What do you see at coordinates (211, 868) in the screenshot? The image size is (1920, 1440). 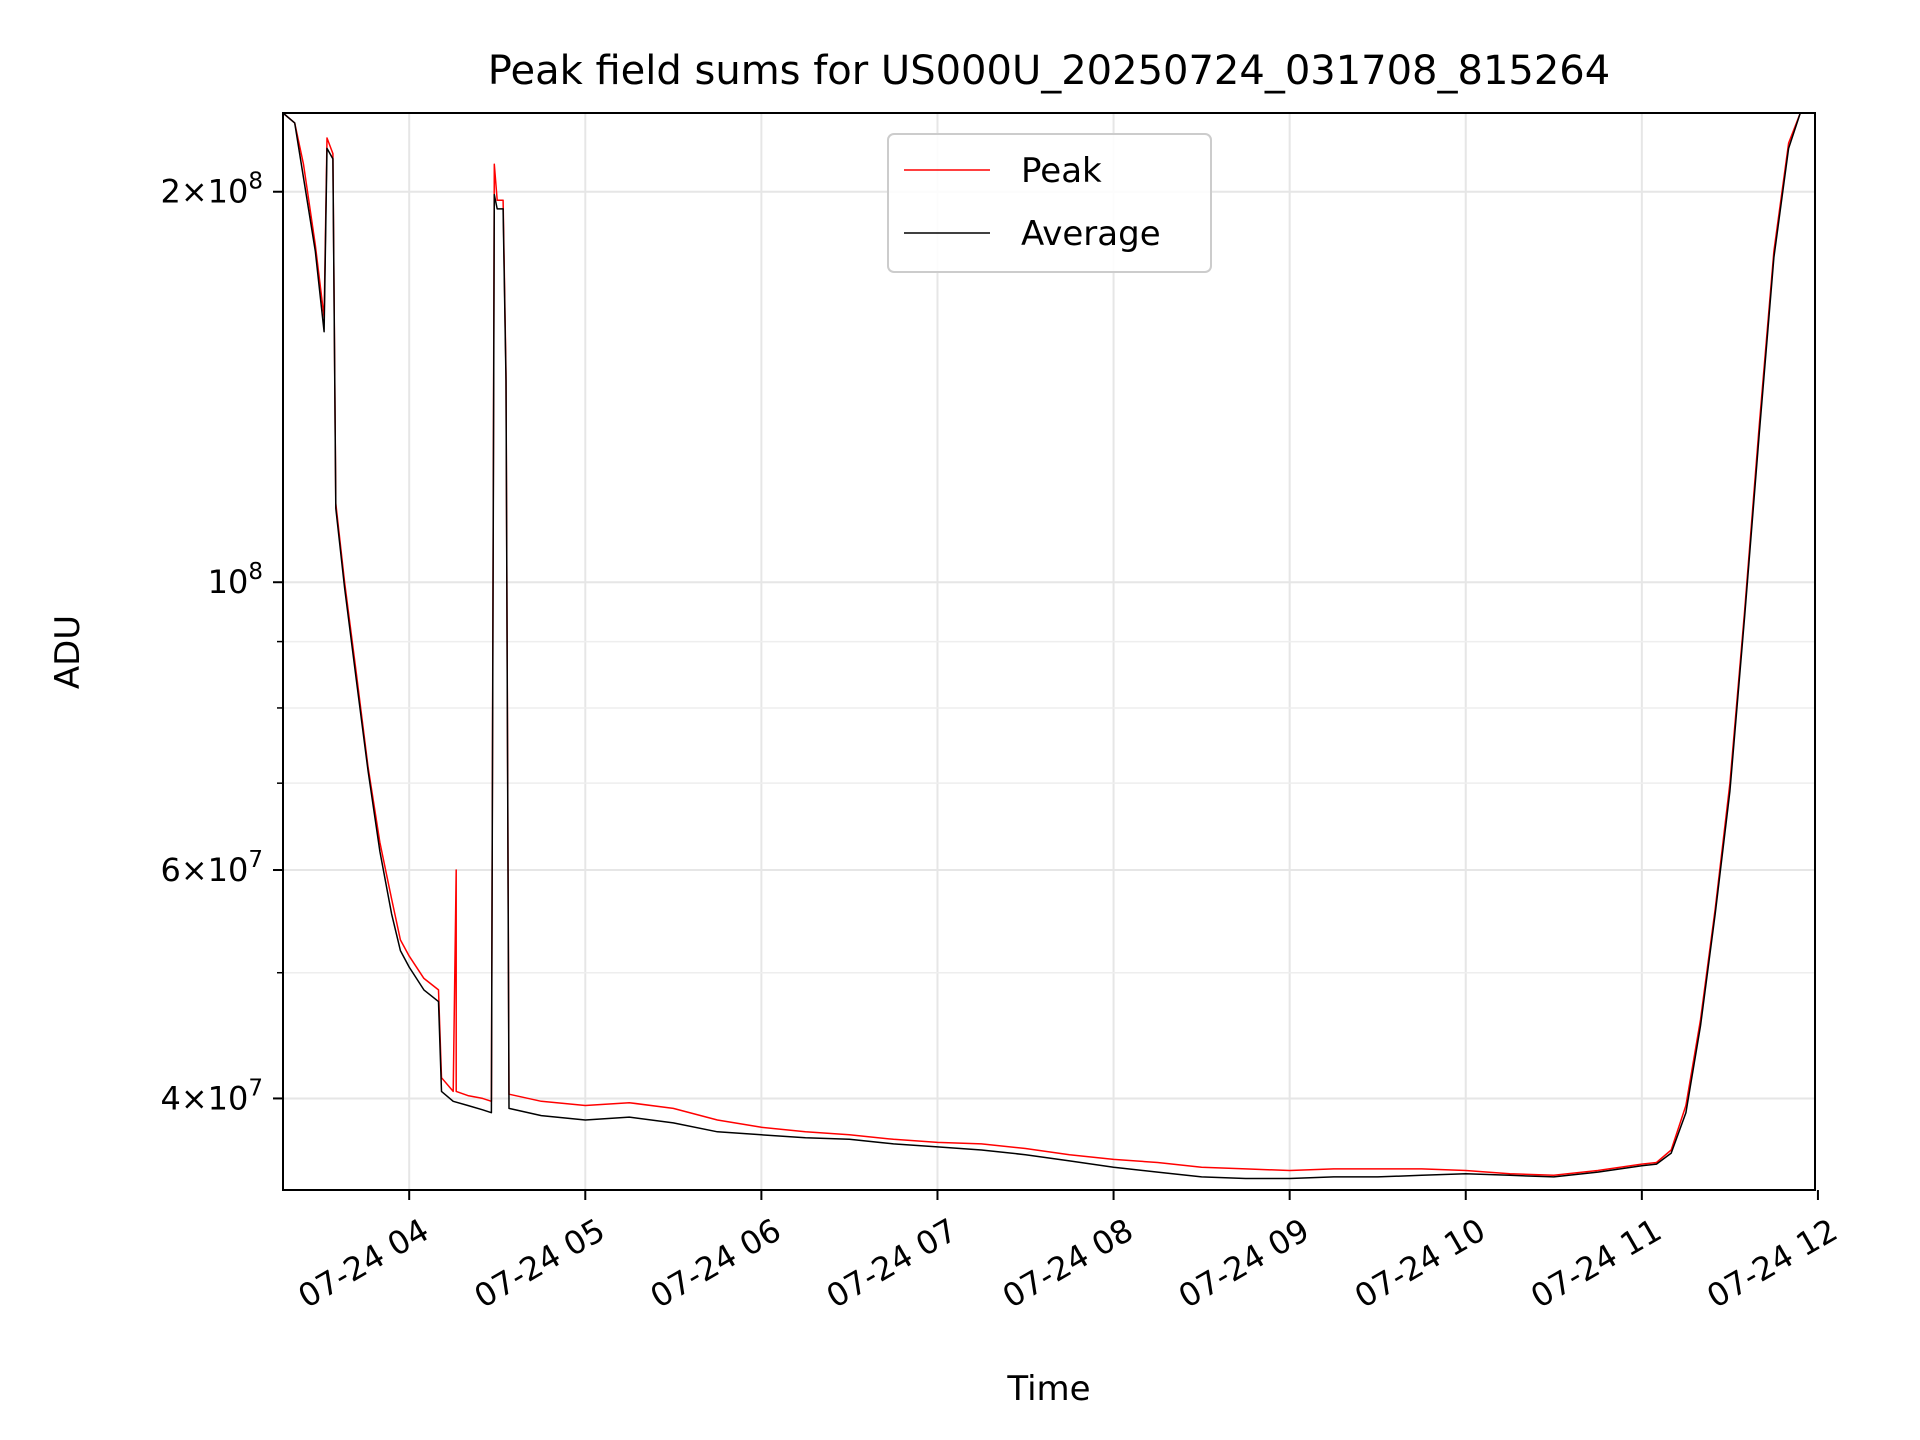 I see `y-tick-label: 6×107` at bounding box center [211, 868].